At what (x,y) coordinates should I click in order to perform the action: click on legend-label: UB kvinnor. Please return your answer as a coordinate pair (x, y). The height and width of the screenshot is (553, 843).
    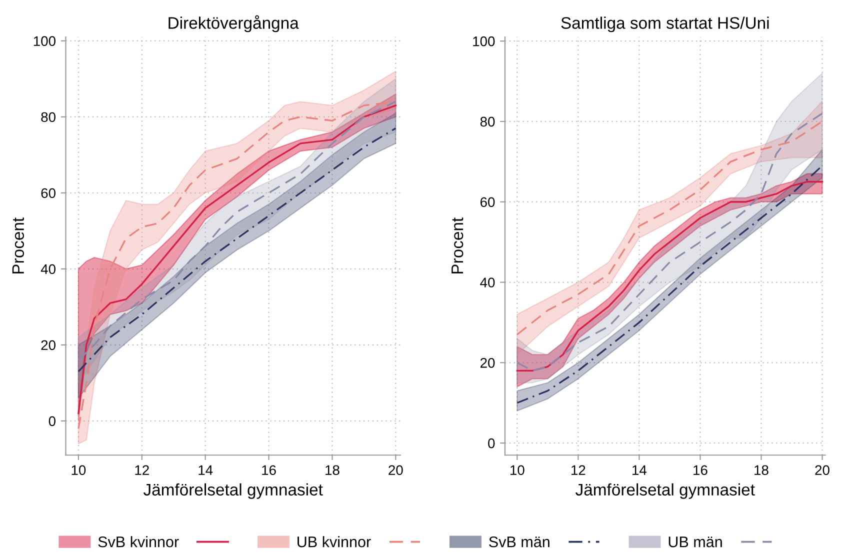
    Looking at the image, I should click on (334, 542).